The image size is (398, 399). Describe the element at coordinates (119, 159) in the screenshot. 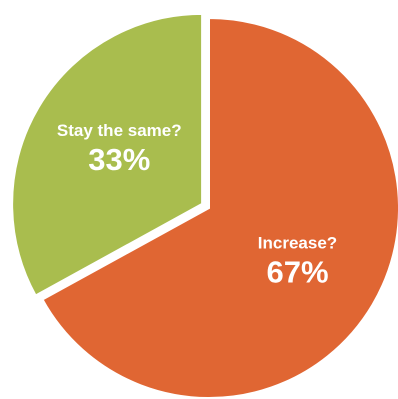

I see `slice-value-label-1: 33%` at that location.